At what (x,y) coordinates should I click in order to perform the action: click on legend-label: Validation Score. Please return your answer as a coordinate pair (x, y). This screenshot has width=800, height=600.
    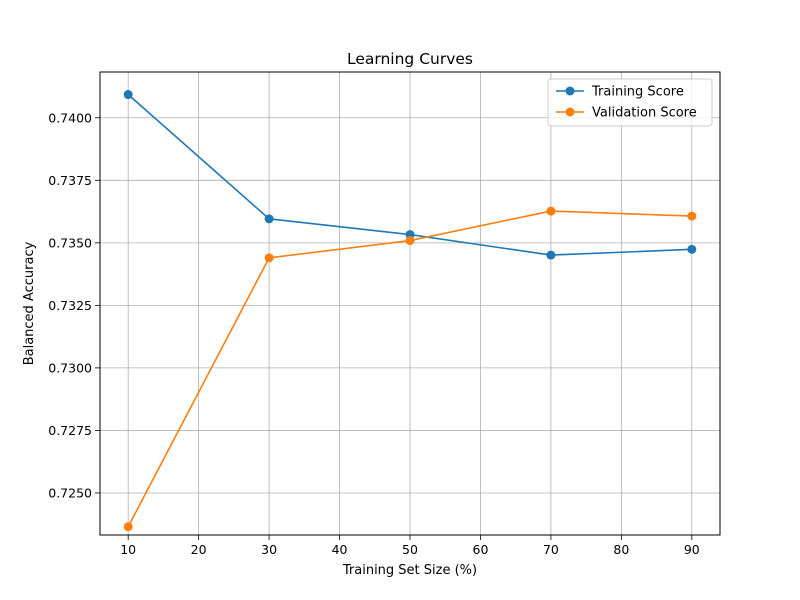
    Looking at the image, I should click on (644, 113).